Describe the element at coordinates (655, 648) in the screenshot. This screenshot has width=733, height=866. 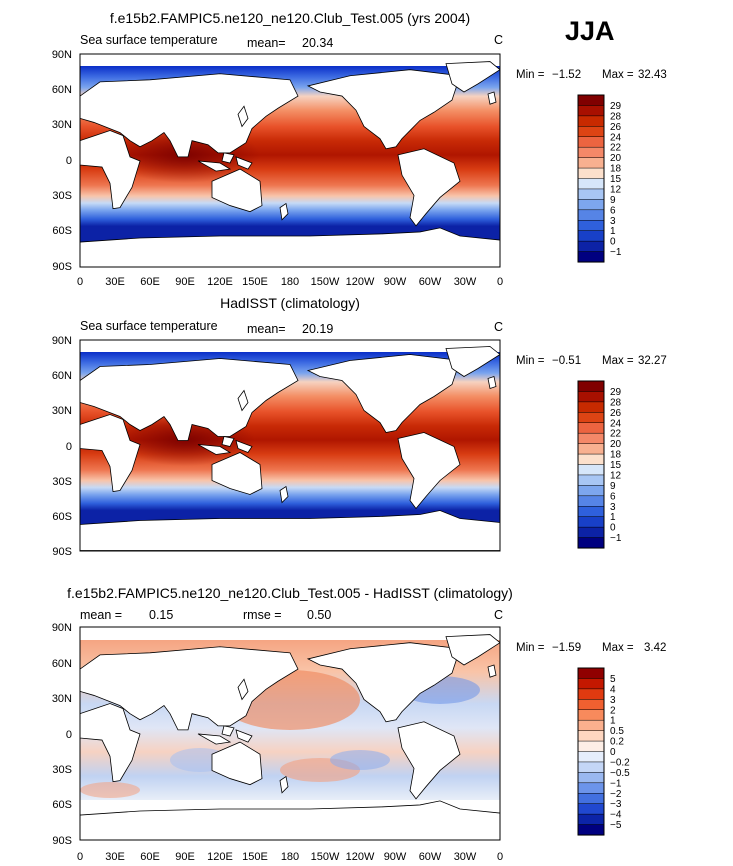
I see `max-value: 3.42` at that location.